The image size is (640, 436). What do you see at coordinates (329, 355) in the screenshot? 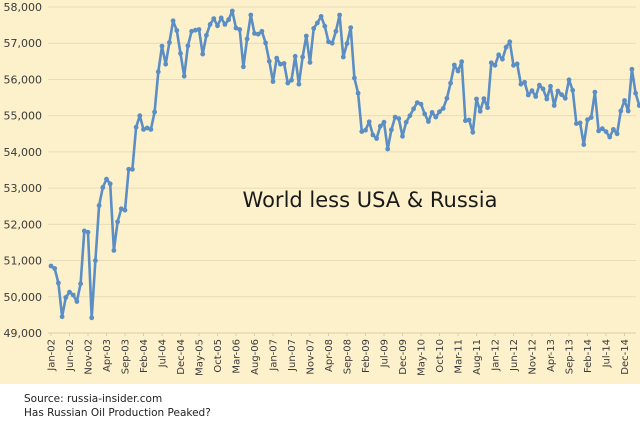
I see `x-tick-label: Apr-08` at bounding box center [329, 355].